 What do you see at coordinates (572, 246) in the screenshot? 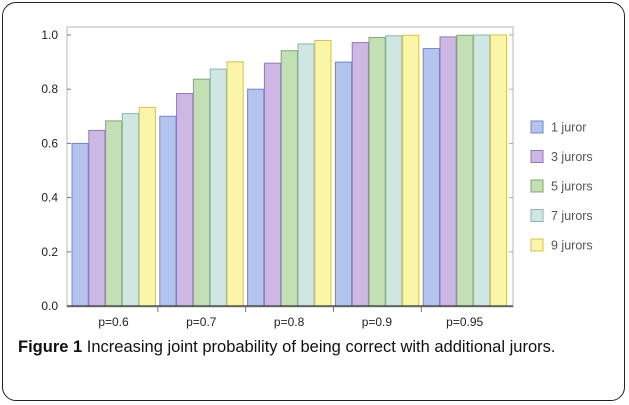
I see `legend-label: 9 jurors` at bounding box center [572, 246].